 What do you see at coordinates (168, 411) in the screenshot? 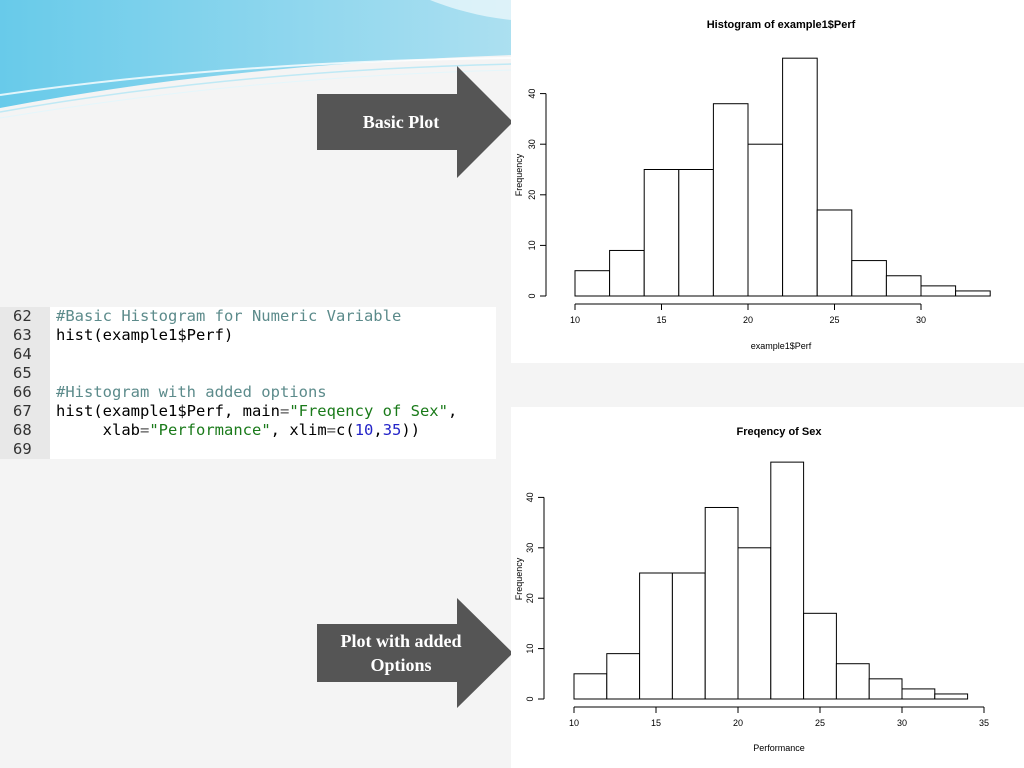
I see `code-token: hist(example1$Perf, main` at bounding box center [168, 411].